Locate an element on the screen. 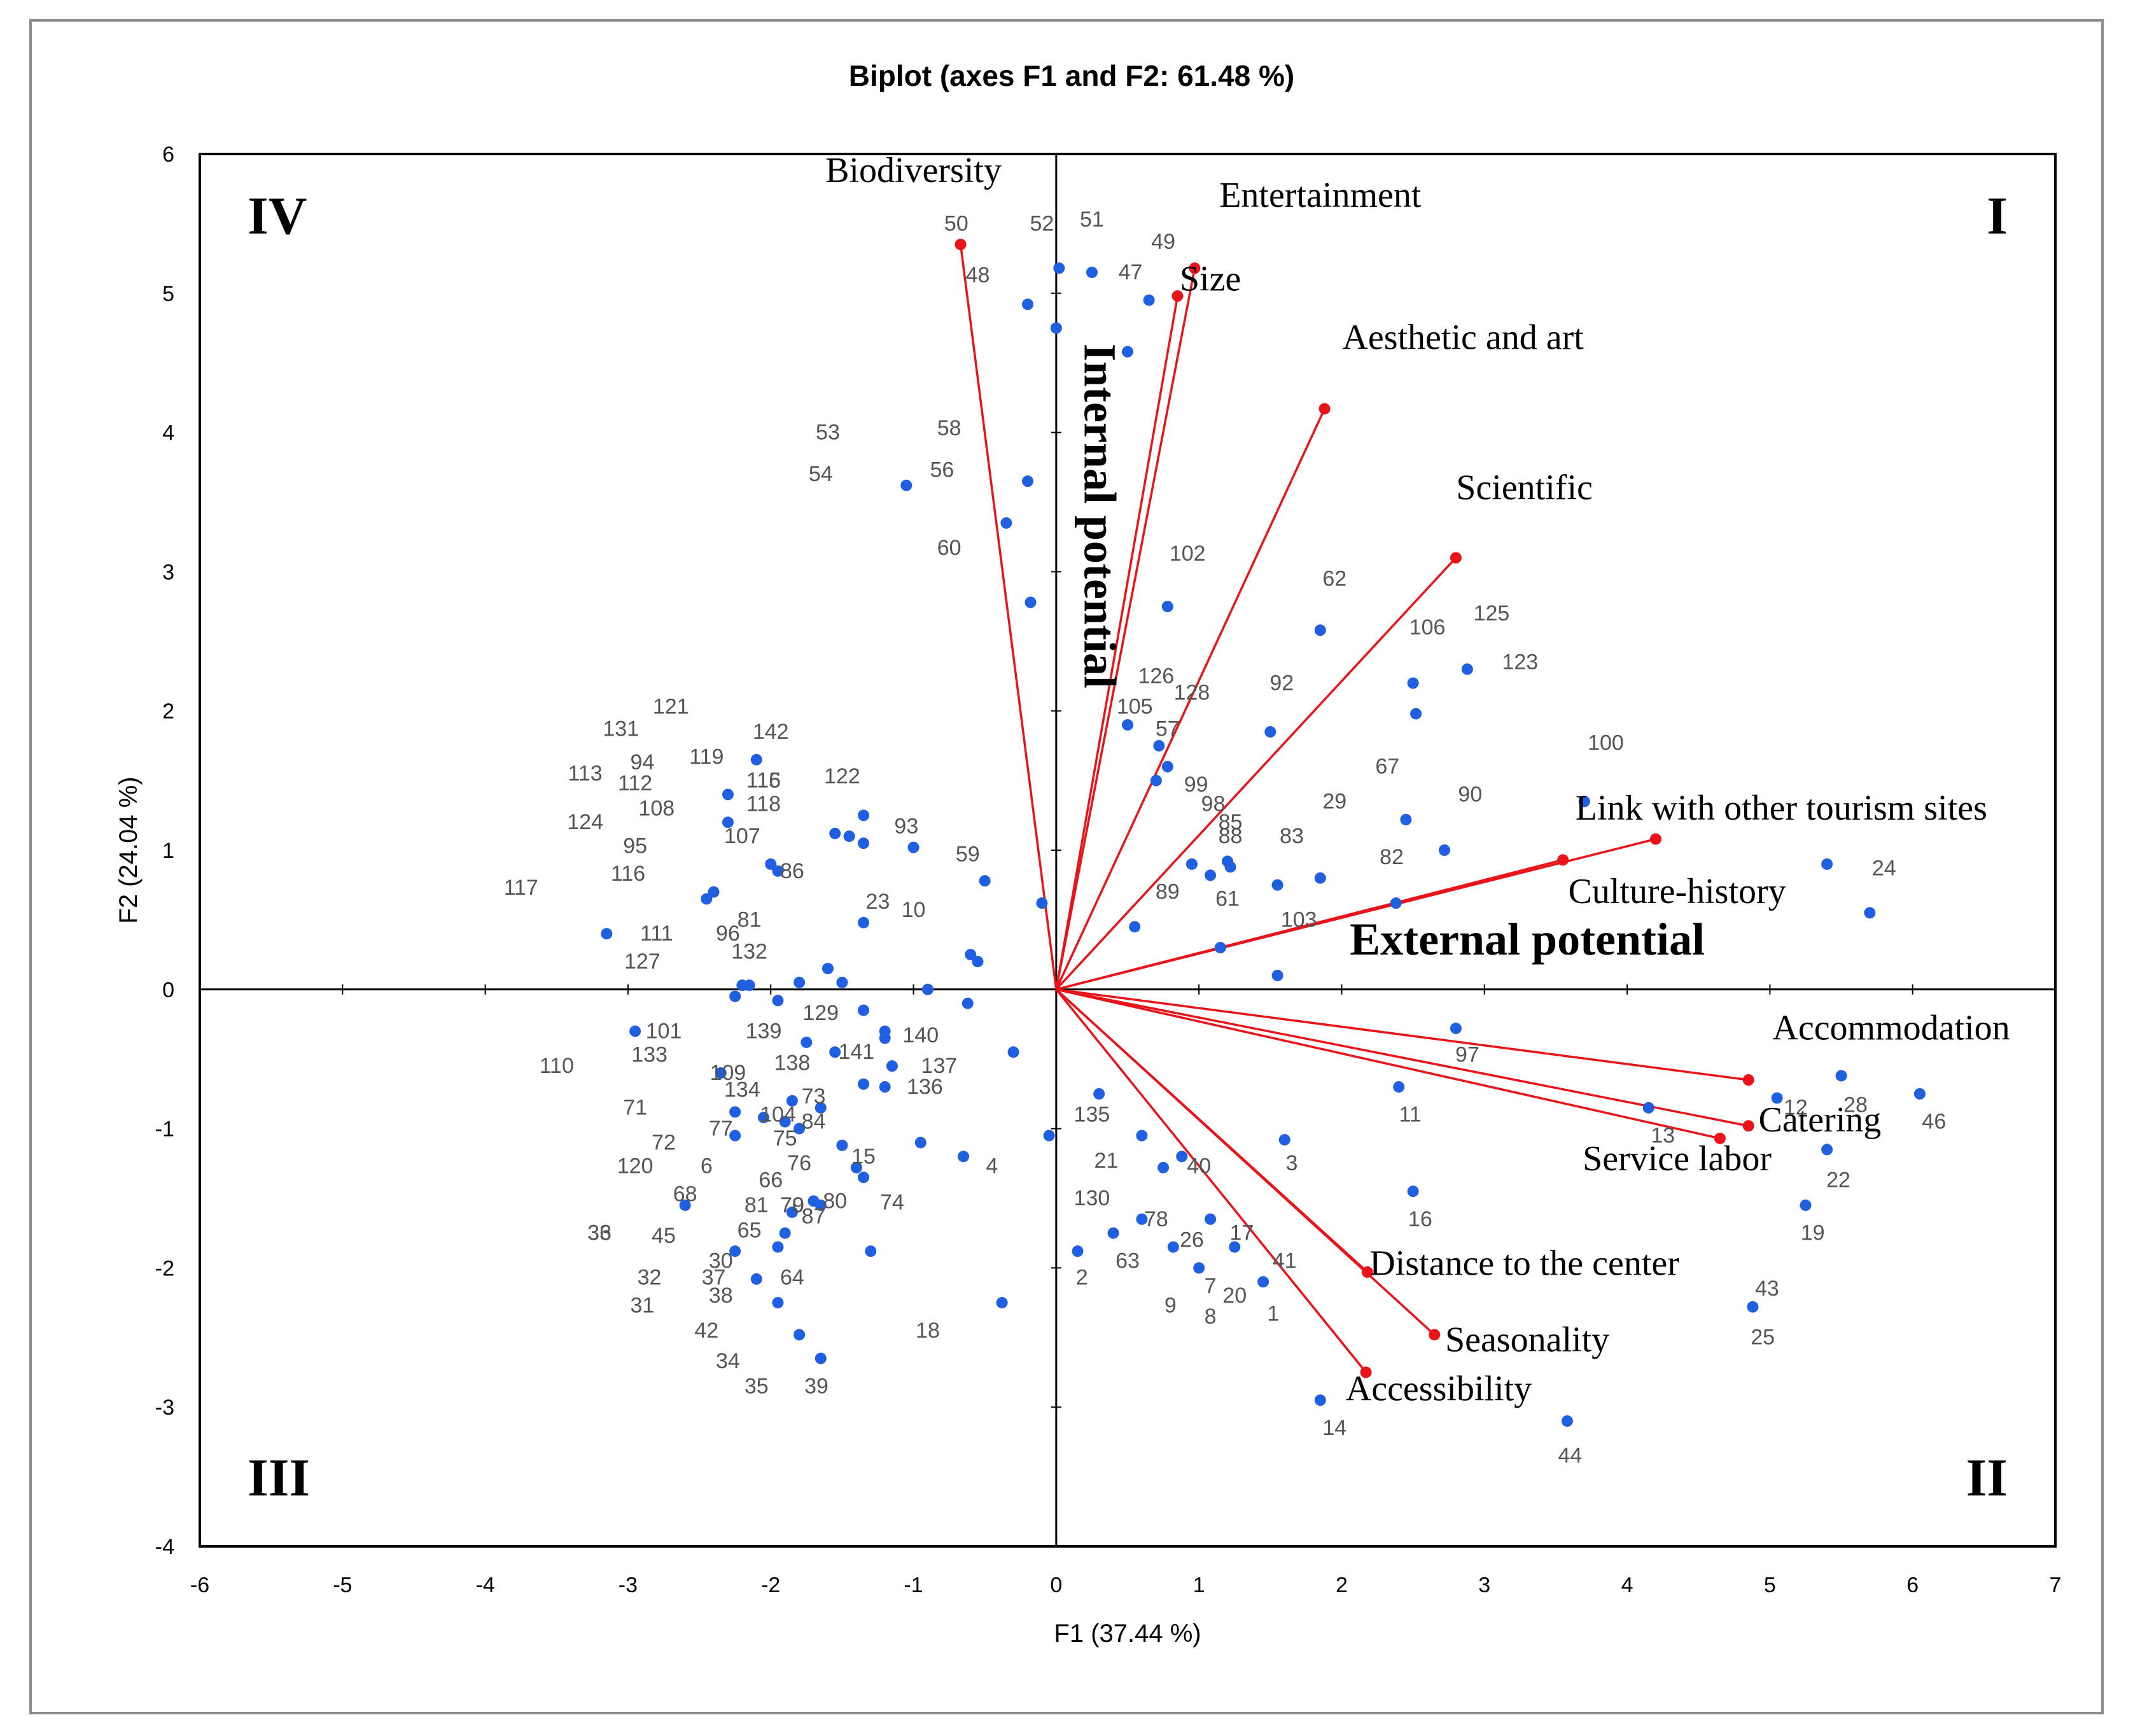 The width and height of the screenshot is (2133, 1736). observation-label: 134 is located at coordinates (742, 1089).